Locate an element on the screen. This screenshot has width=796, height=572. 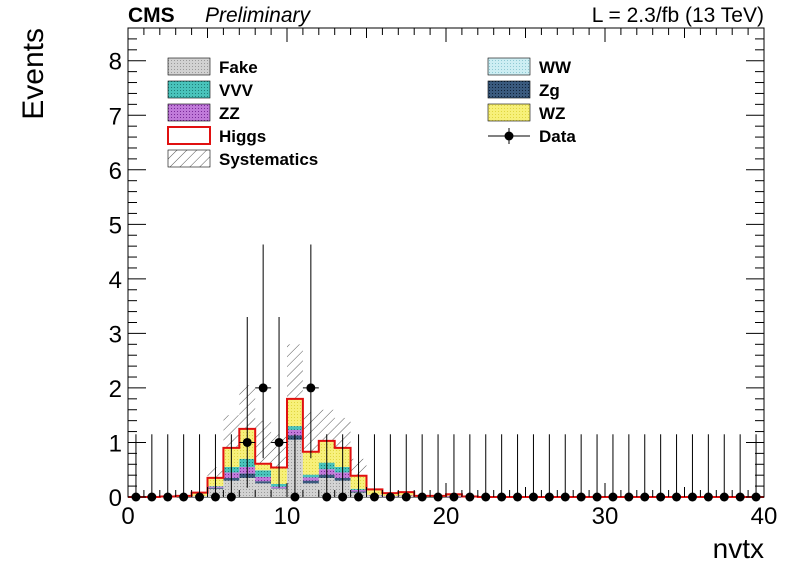
legend-item-Fake: Fake is located at coordinates (212, 67).